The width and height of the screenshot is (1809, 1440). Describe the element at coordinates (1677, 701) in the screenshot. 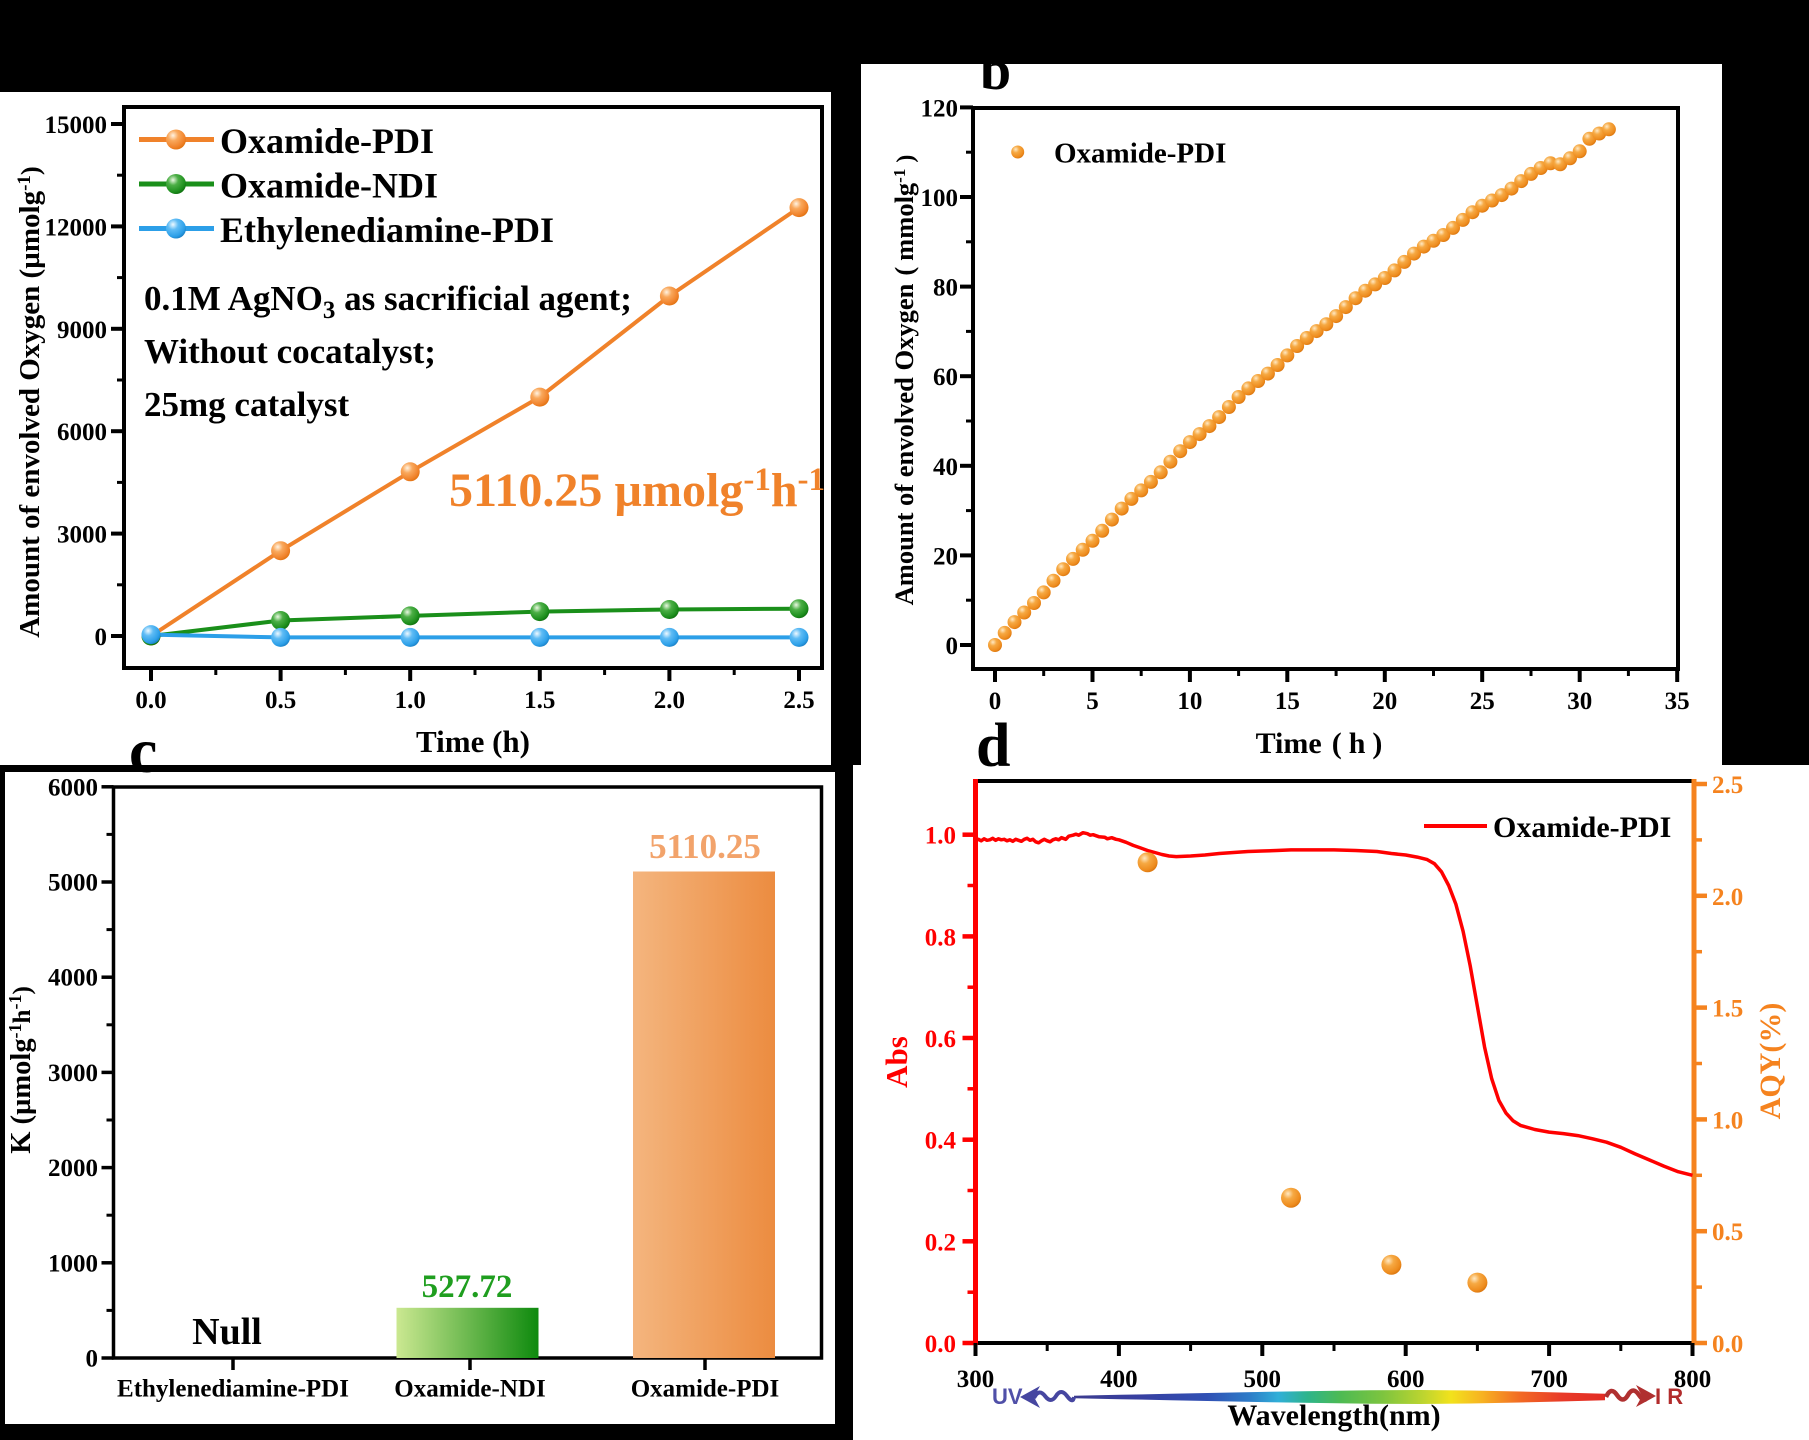

I see `svg-text: 35` at that location.